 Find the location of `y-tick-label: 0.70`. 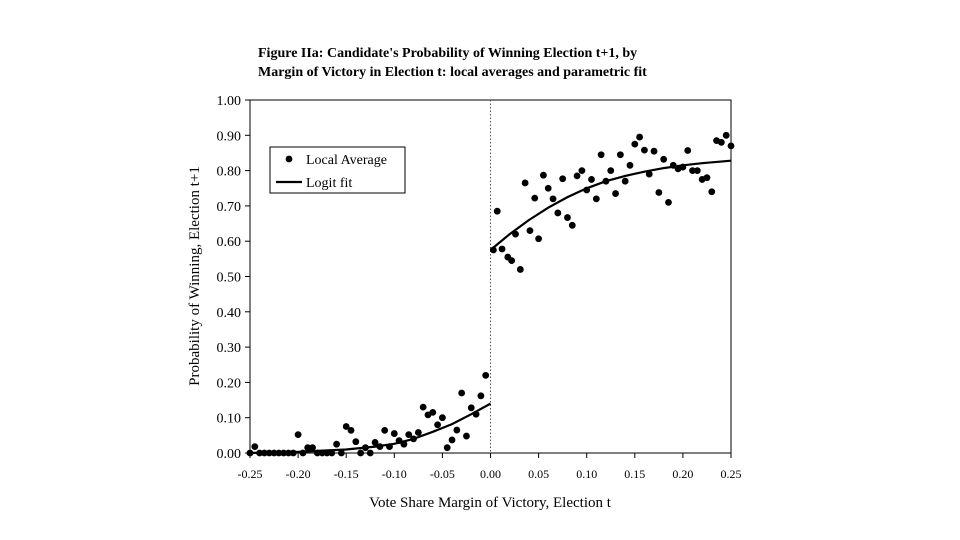

y-tick-label: 0.70 is located at coordinates (229, 207).